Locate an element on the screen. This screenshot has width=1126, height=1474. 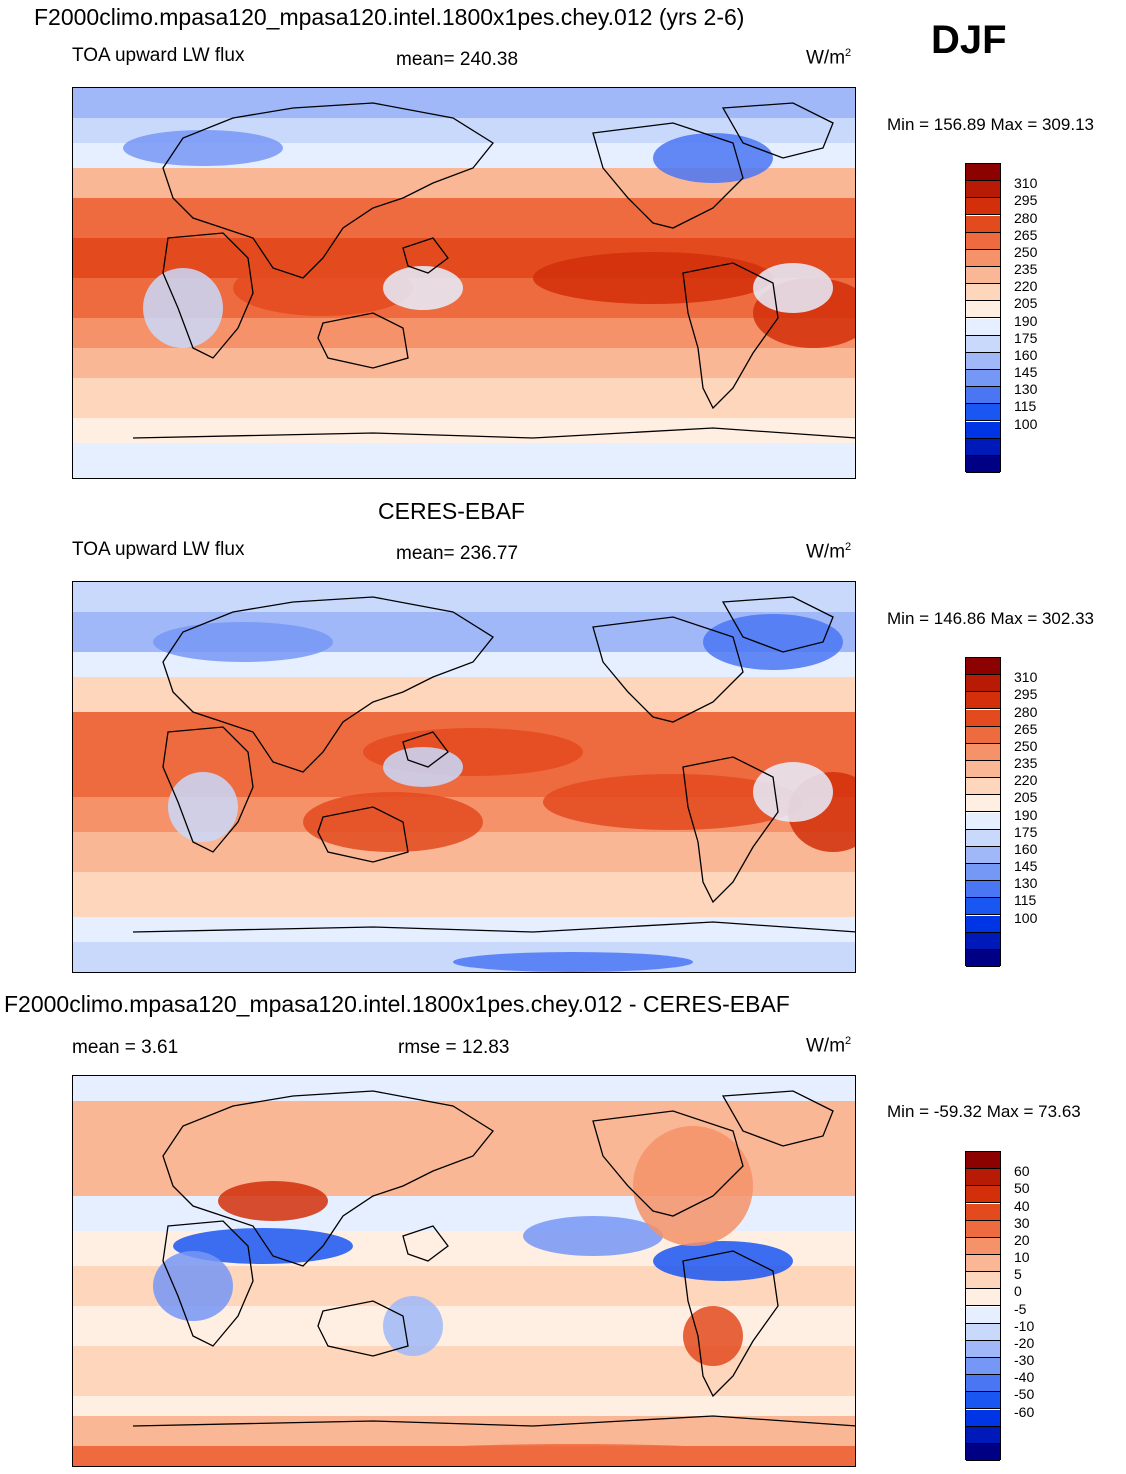
colorbar-tick-label: 235 is located at coordinates (1026, 763).